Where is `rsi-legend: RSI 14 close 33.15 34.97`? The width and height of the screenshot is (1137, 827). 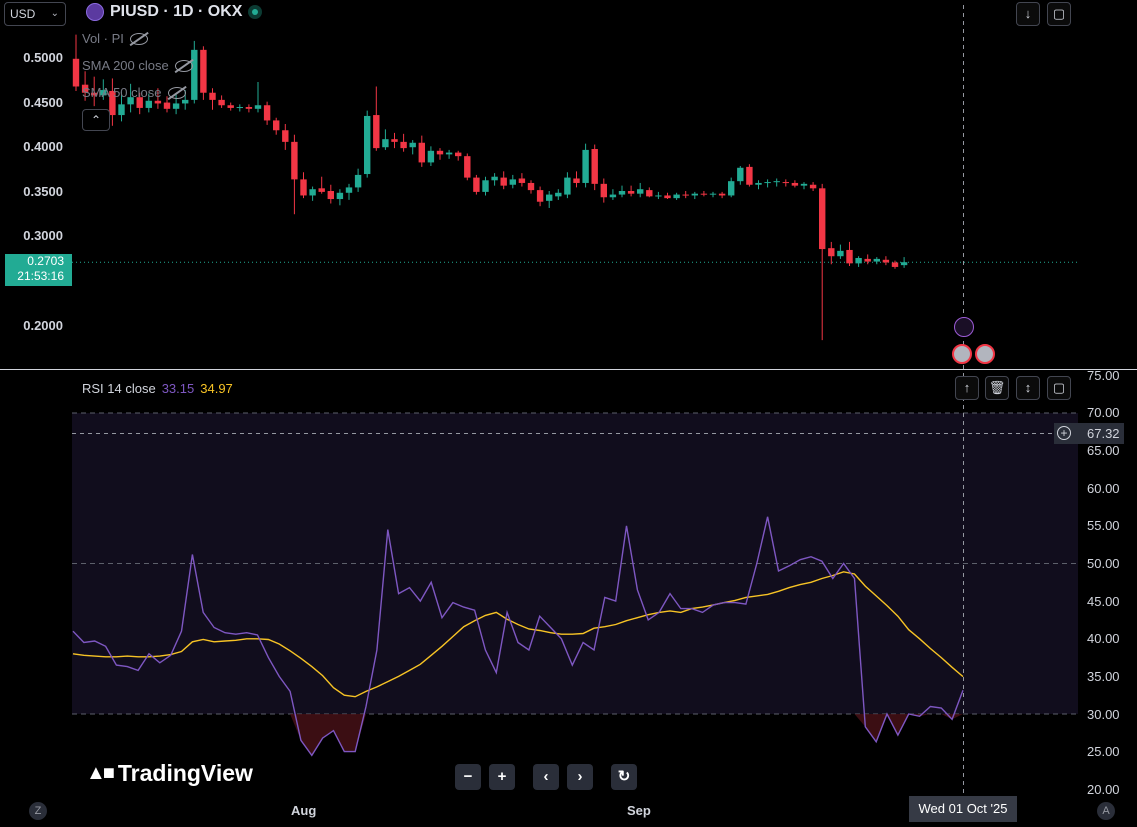
rsi-legend: RSI 14 close 33.15 34.97 is located at coordinates (157, 388).